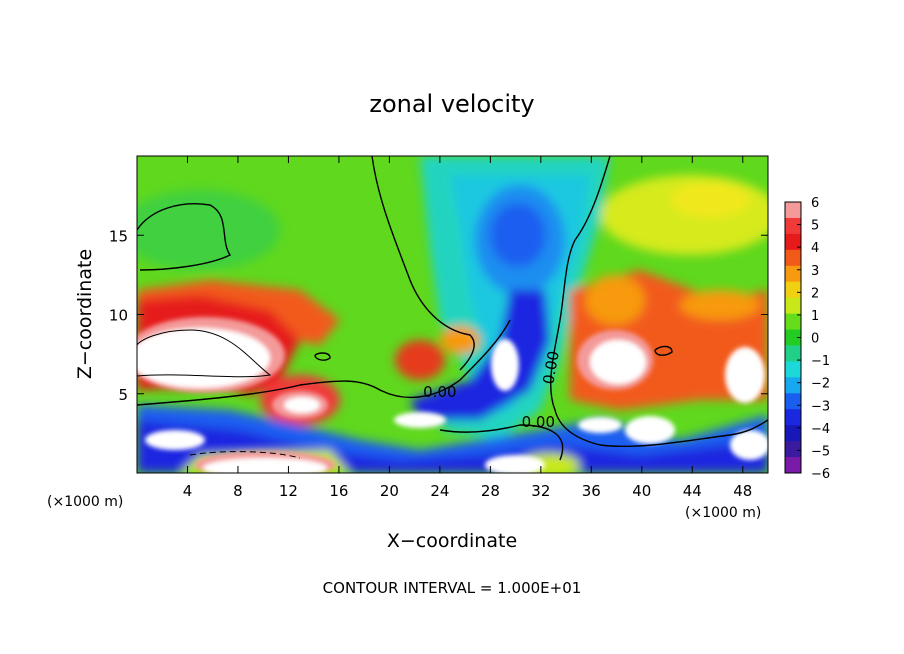  Describe the element at coordinates (439, 491) in the screenshot. I see `x-tick-label: 24` at that location.